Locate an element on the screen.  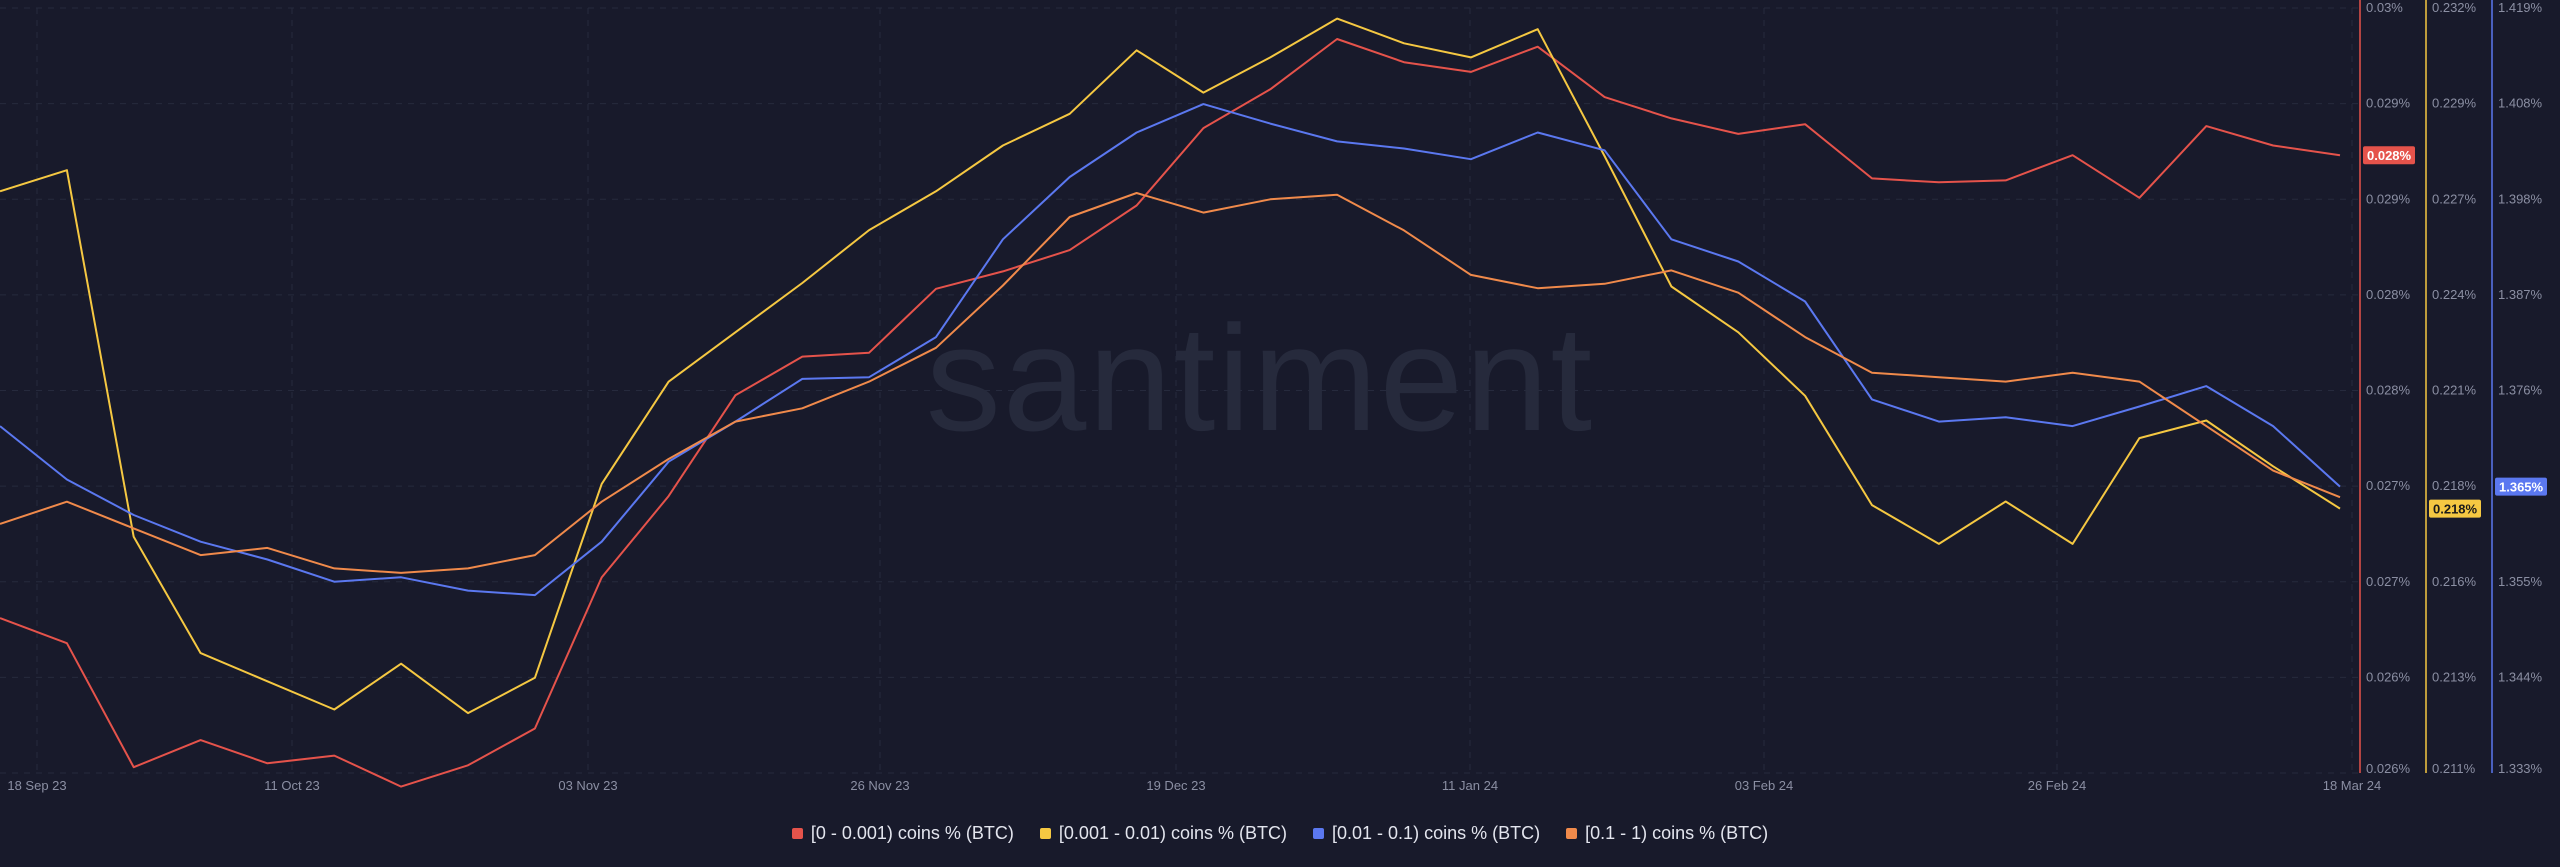
legend-item-series-3: [0.01 - 0.1) coins % (BTC) is located at coordinates (1426, 833).